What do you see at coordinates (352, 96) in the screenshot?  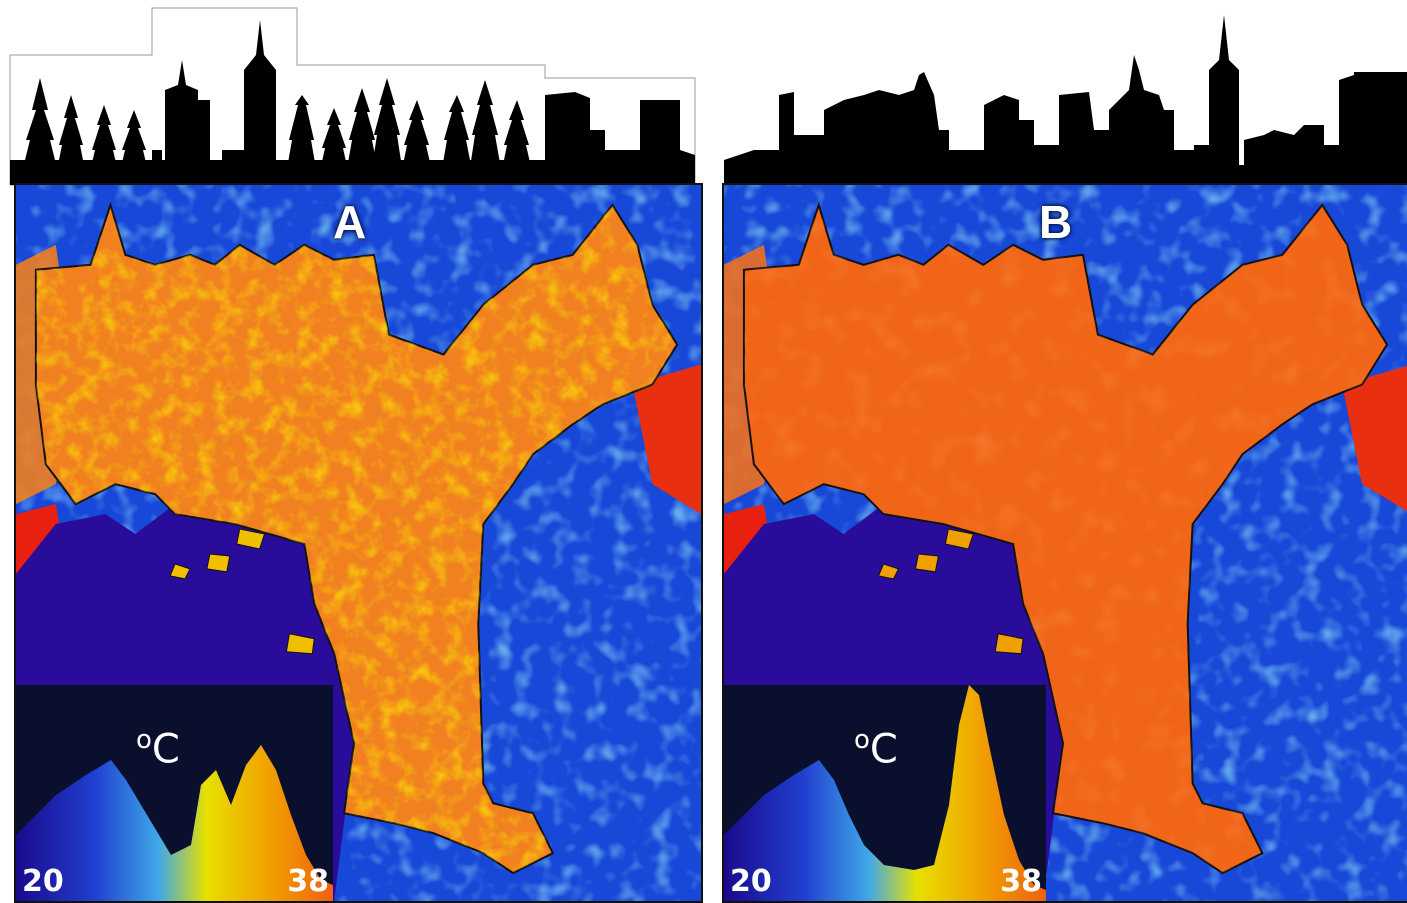 I see `skyline-trees-buildings` at bounding box center [352, 96].